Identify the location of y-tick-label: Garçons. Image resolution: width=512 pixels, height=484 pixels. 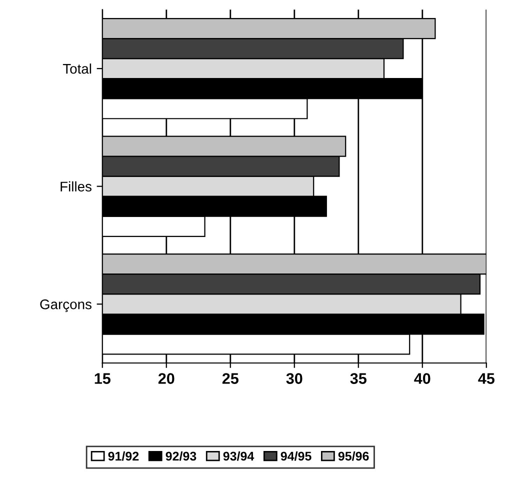
(66, 305).